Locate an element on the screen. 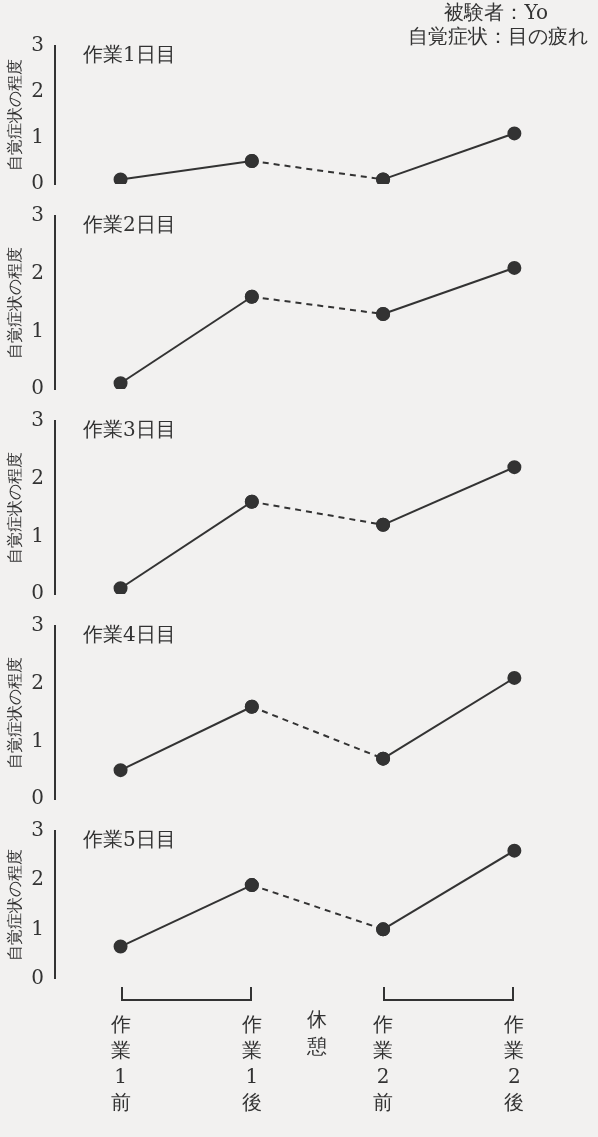 This screenshot has height=1137, width=598. chart-title: 作業3日目 is located at coordinates (128, 429).